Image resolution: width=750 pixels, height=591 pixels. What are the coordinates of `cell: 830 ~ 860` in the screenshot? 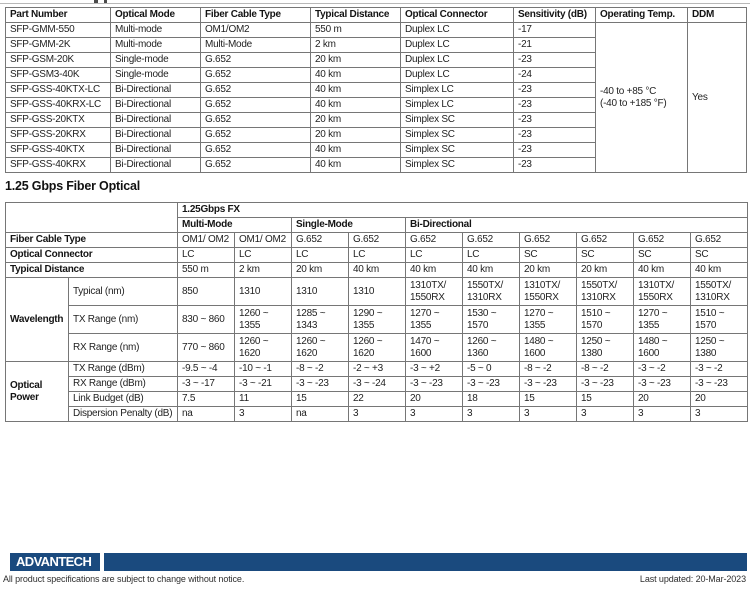 It's located at (206, 319).